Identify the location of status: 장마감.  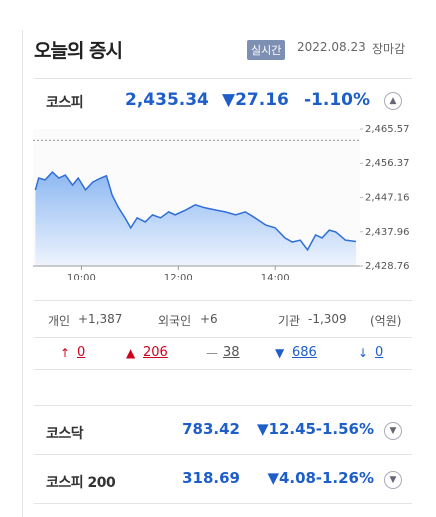
(389, 49).